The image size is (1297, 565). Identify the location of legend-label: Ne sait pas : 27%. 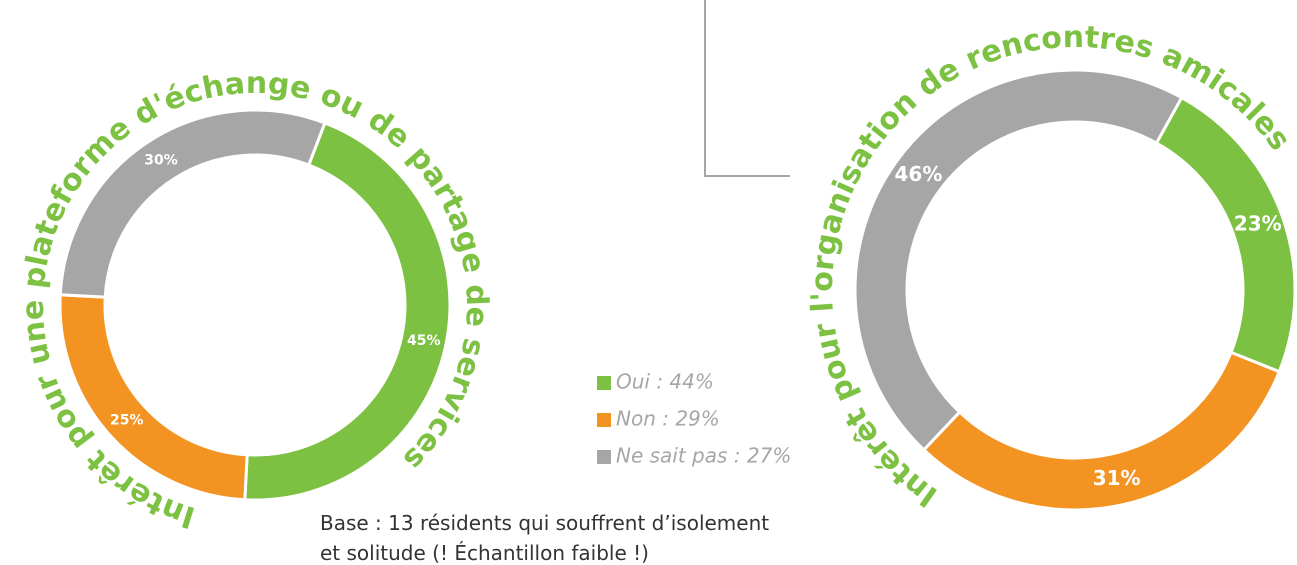
(703, 456).